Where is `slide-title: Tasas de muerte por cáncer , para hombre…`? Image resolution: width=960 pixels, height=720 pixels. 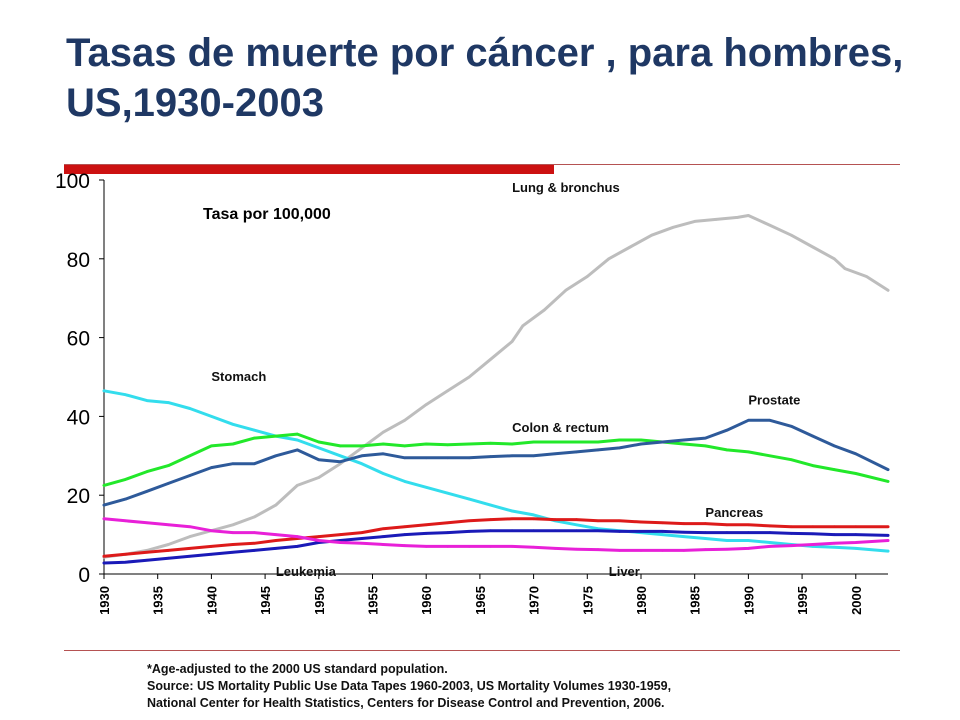 slide-title: Tasas de muerte por cáncer , para hombre… is located at coordinates (485, 78).